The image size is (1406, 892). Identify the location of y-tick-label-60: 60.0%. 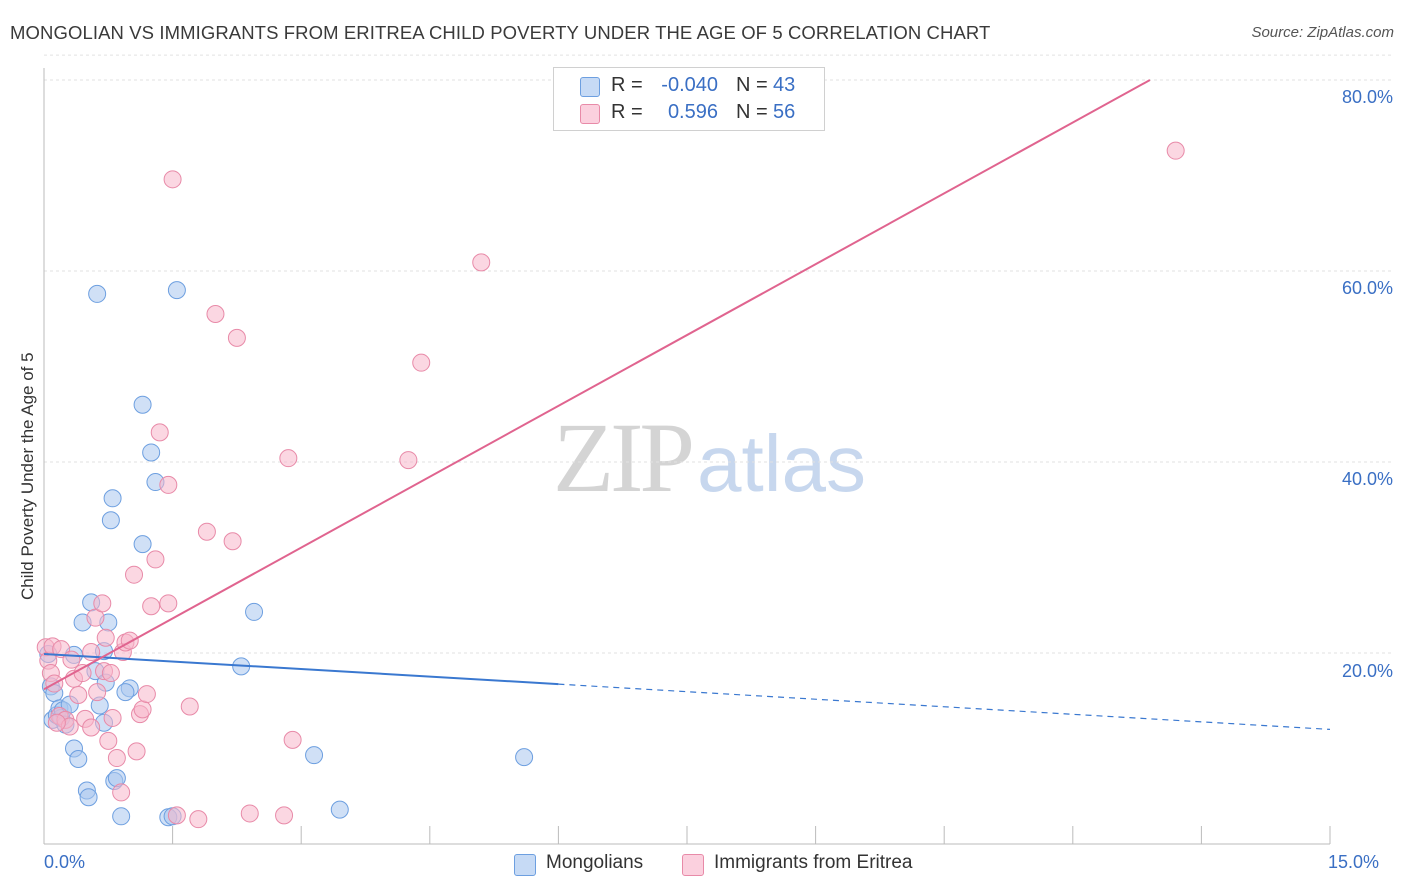
(1367, 288).